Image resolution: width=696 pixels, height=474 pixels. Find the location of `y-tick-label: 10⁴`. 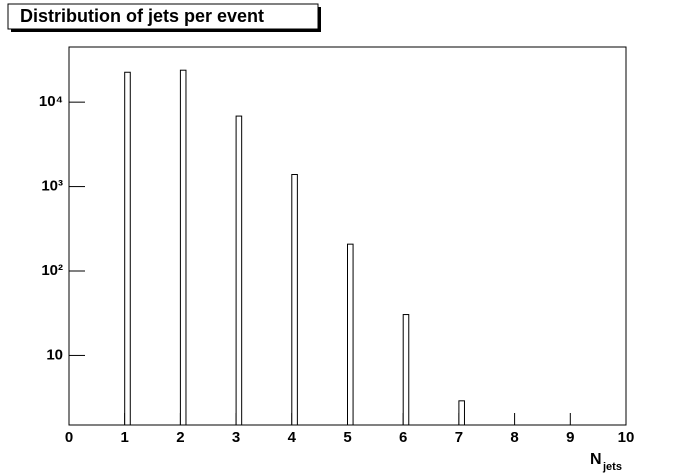

y-tick-label: 10⁴ is located at coordinates (51, 101).